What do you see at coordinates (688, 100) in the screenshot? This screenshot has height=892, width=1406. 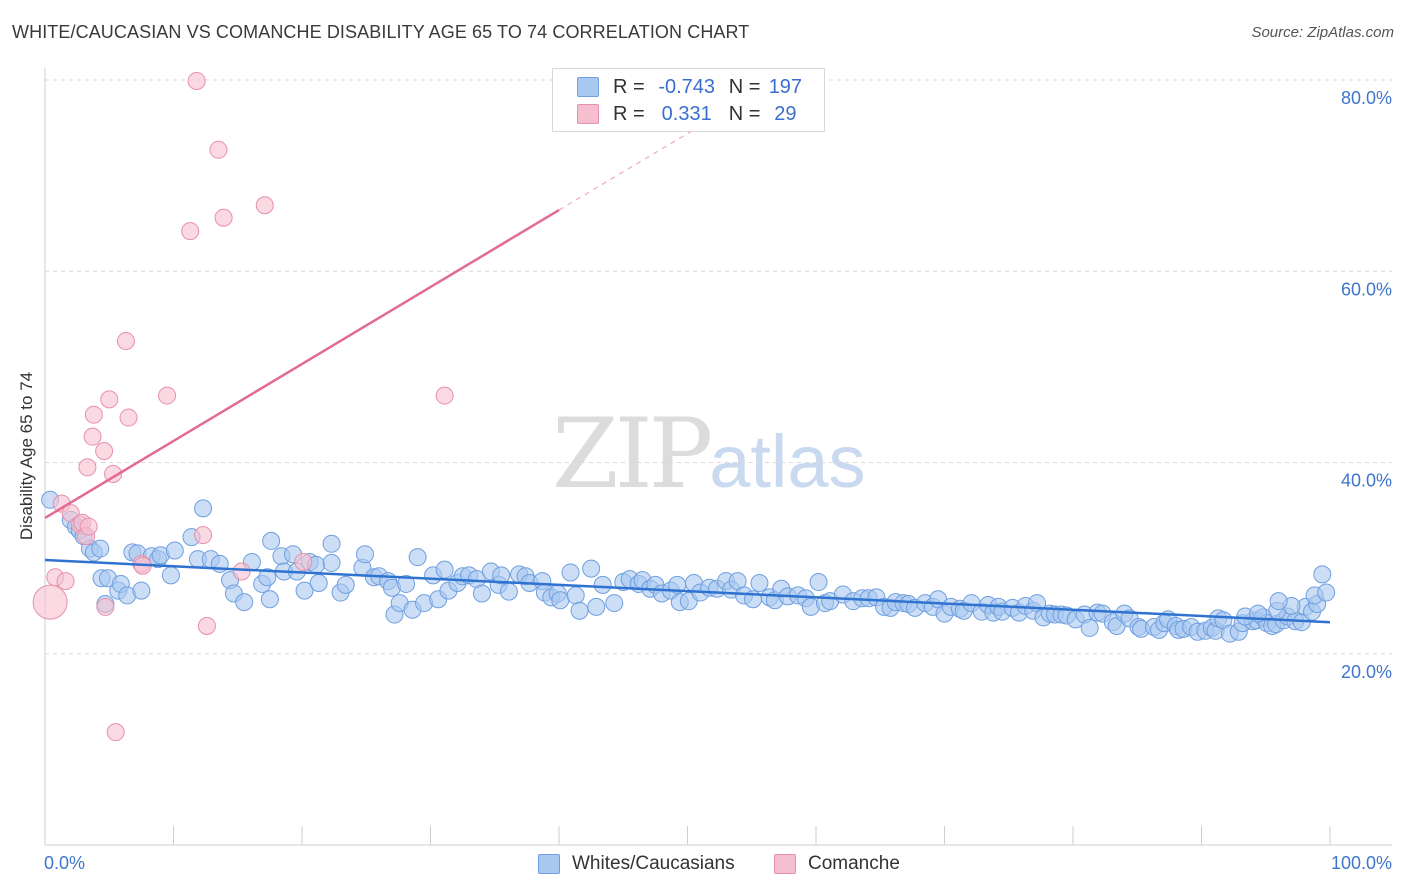 I see `legend-box: R = -0.743 N = 197 R = 0.331 N = 29` at bounding box center [688, 100].